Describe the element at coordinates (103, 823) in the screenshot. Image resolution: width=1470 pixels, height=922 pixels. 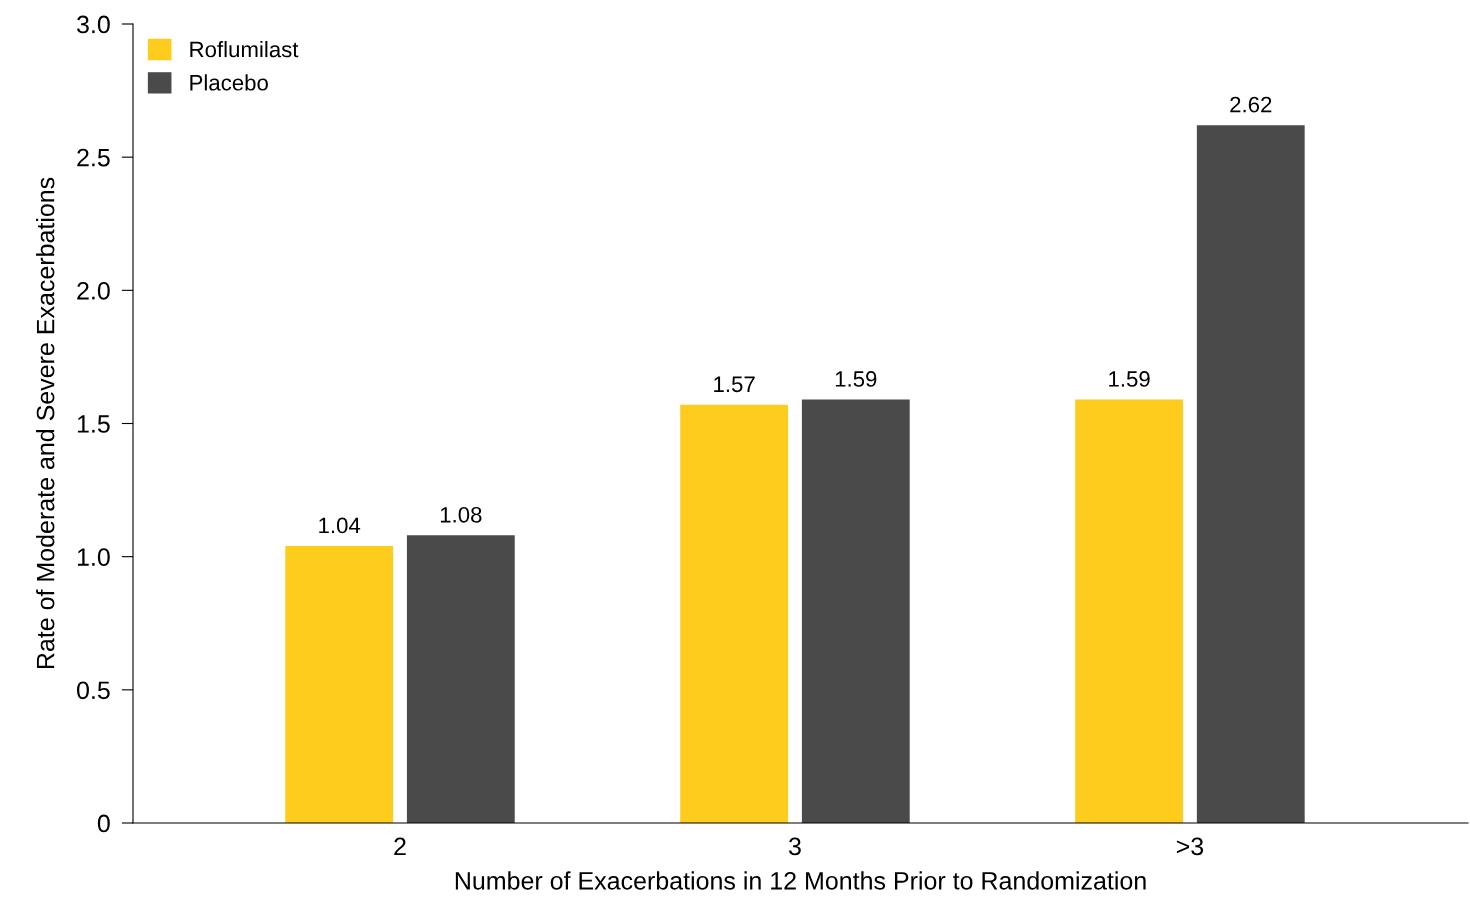
I see `y-tick-label: 0` at that location.